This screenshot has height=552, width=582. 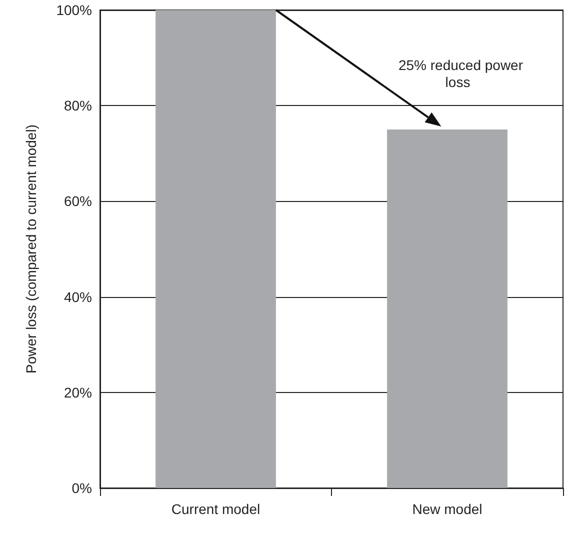 What do you see at coordinates (78, 392) in the screenshot?
I see `y-tick-label: 20%` at bounding box center [78, 392].